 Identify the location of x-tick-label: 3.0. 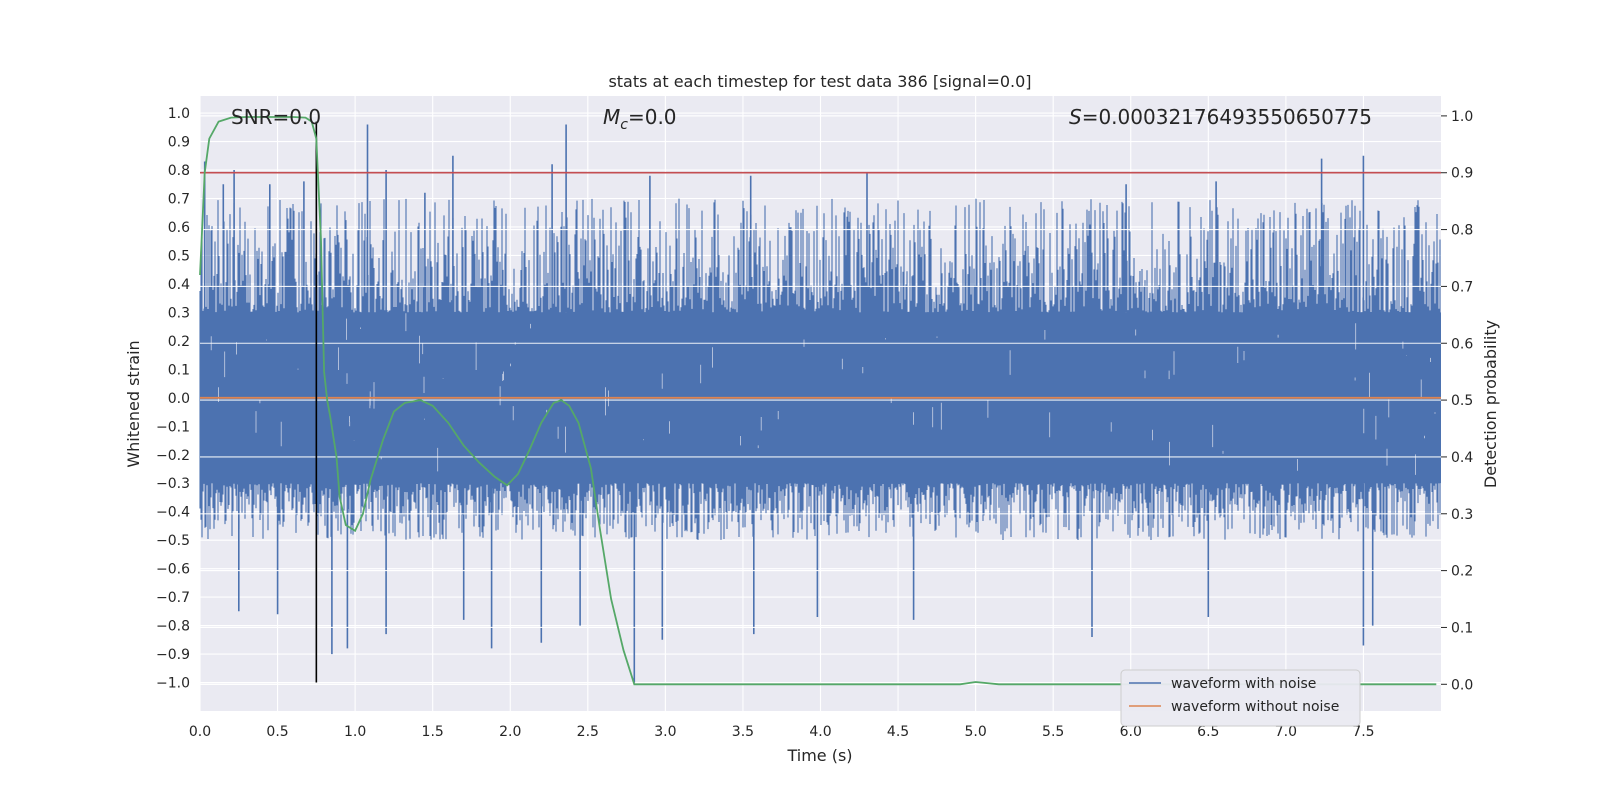
(665, 732).